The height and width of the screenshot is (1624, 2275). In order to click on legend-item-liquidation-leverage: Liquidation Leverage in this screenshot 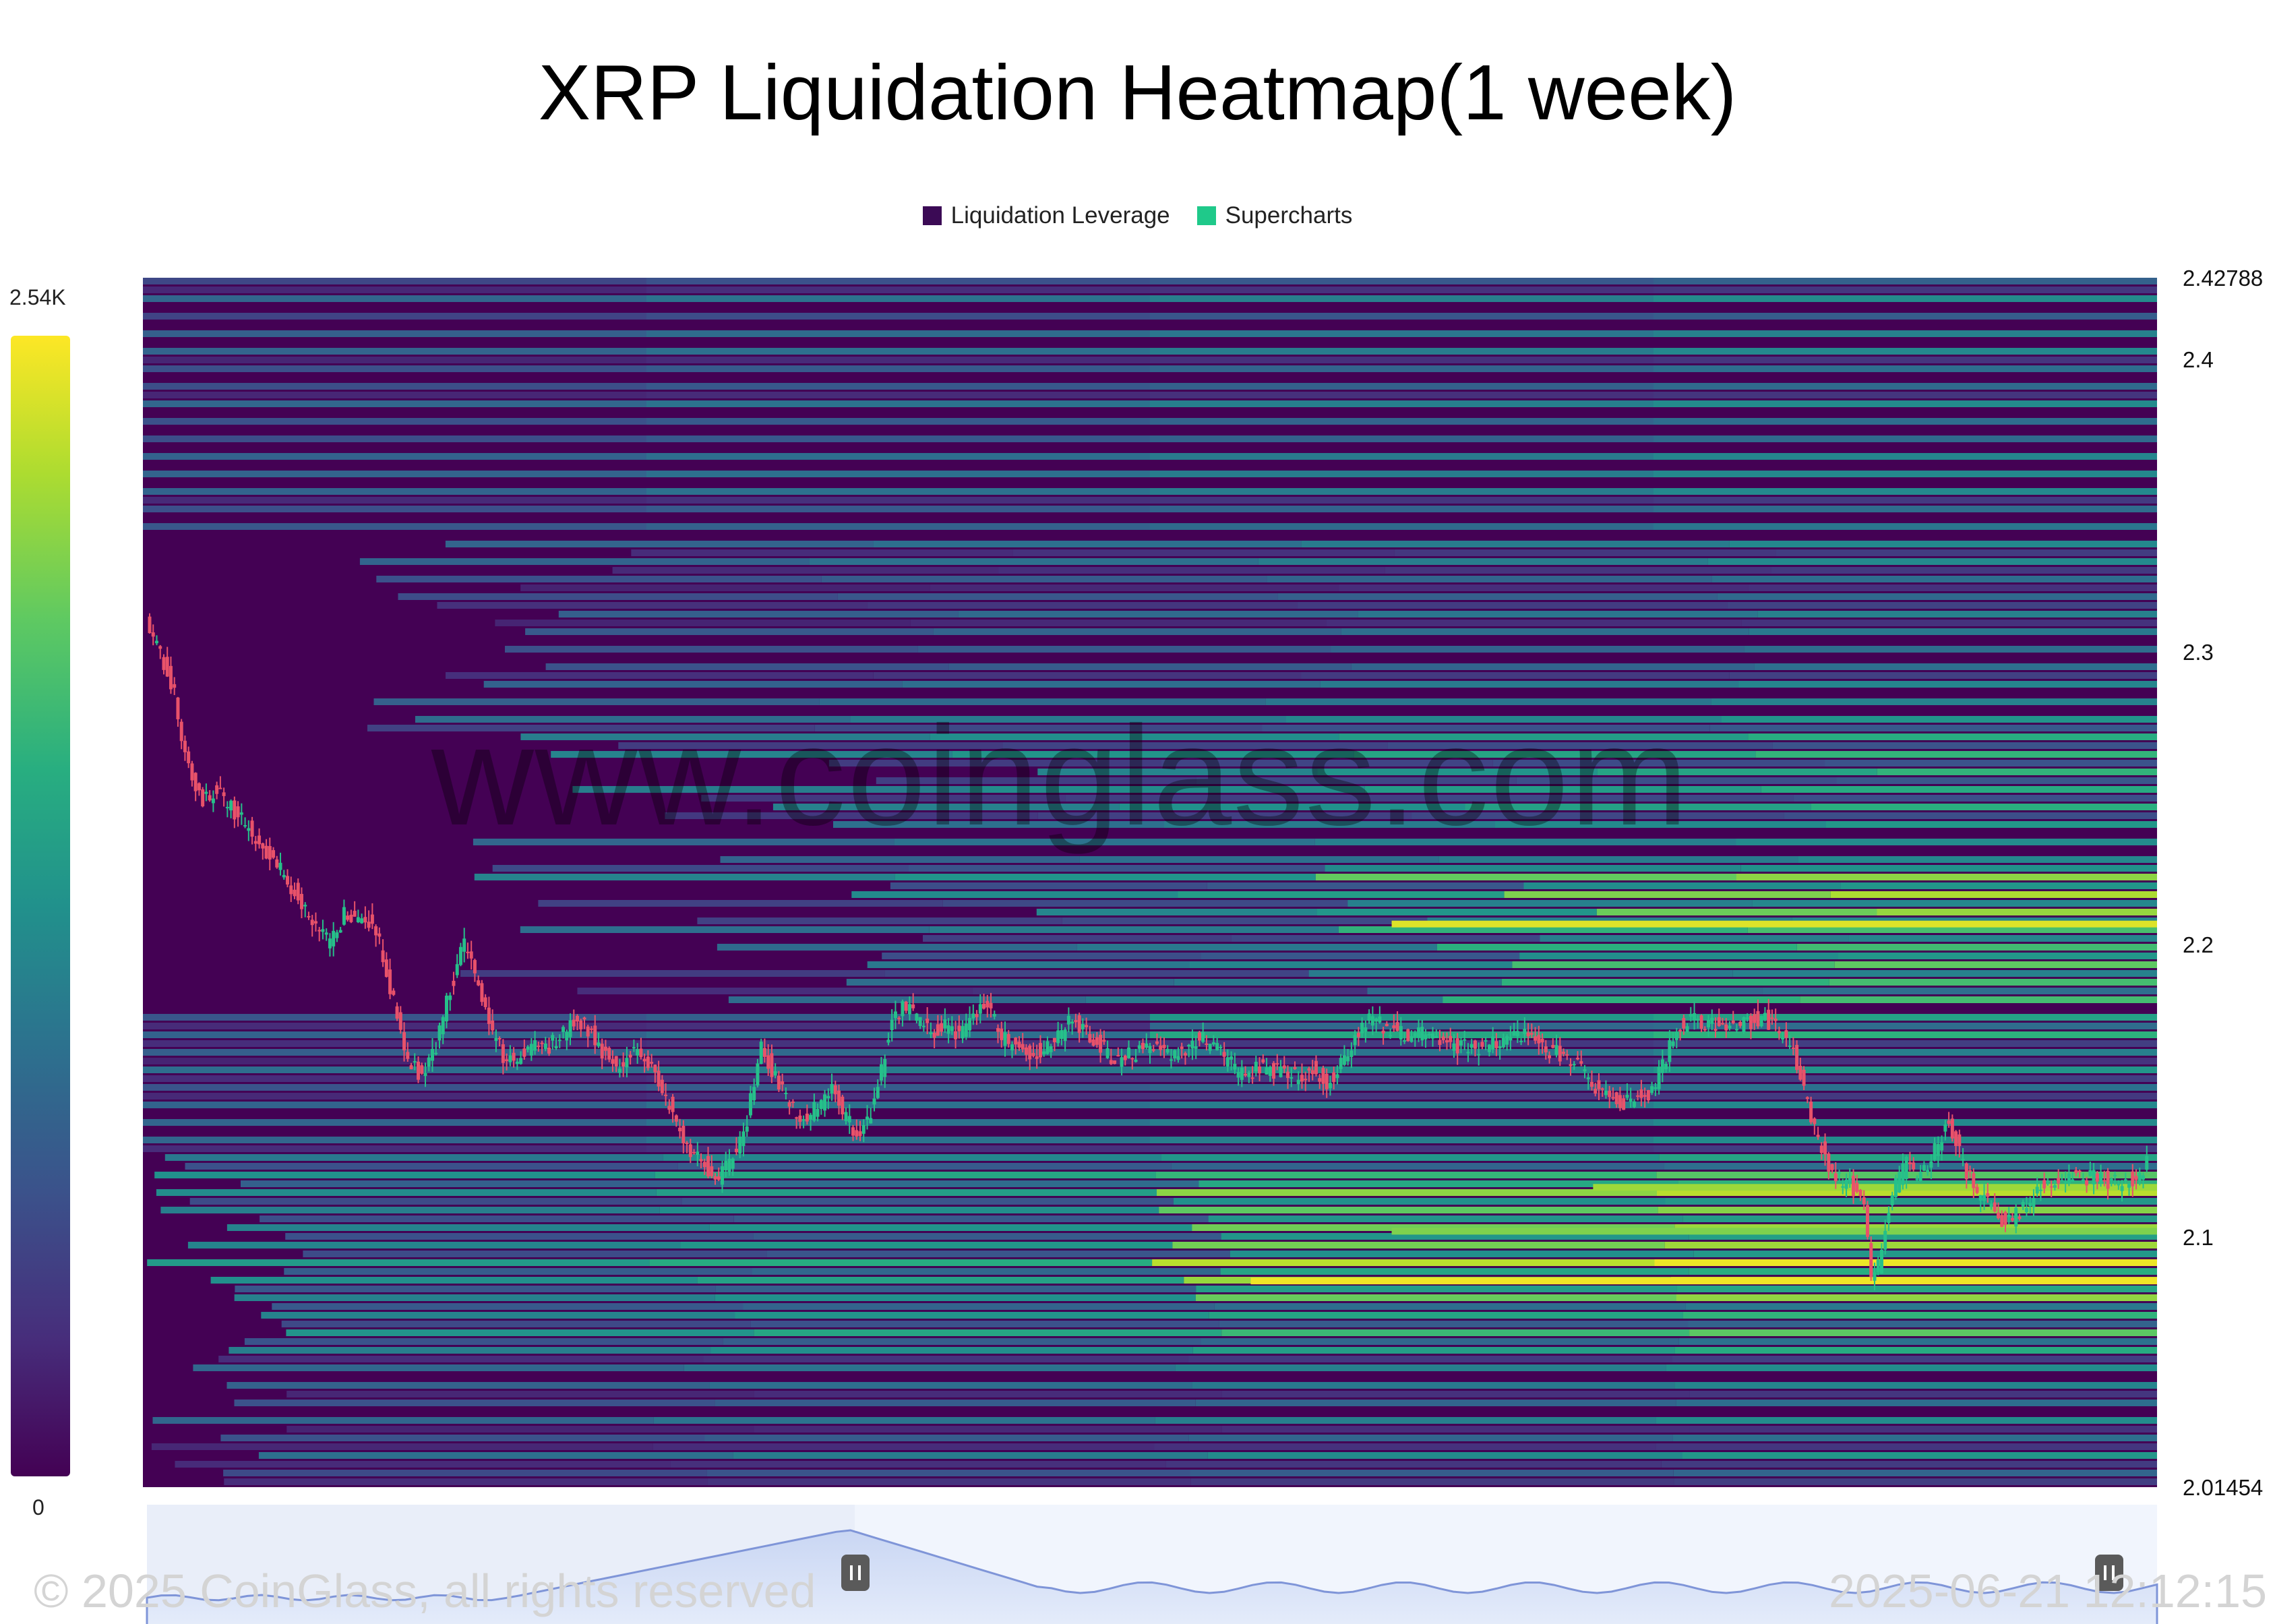, I will do `click(1046, 215)`.